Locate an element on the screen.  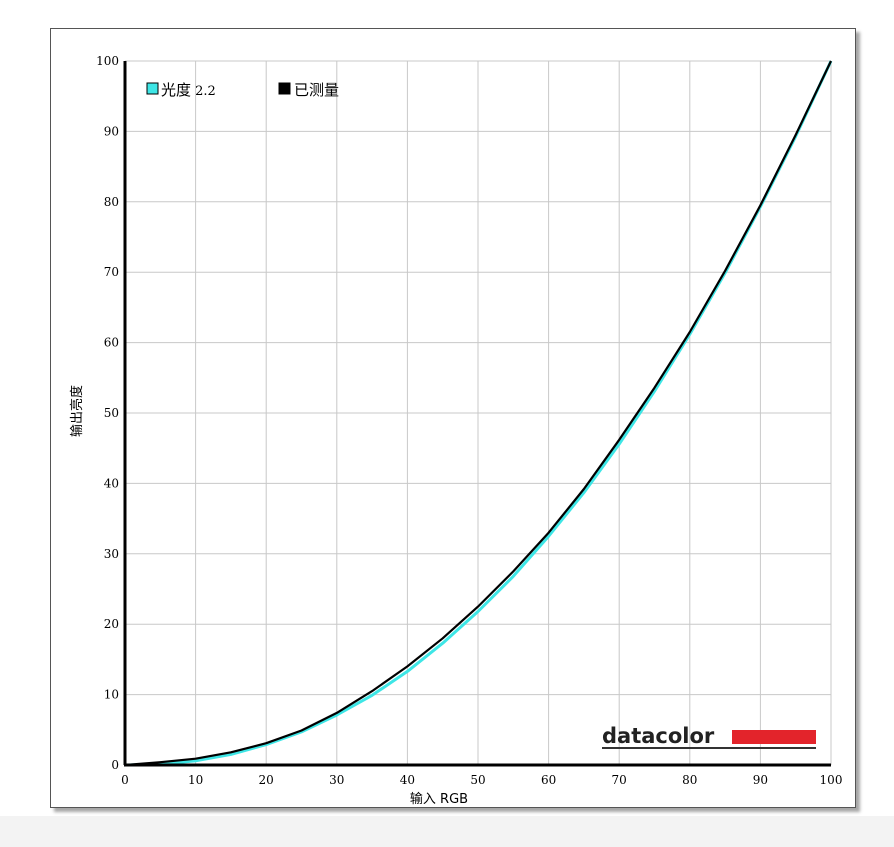
legend-swatch-gamma is located at coordinates (152, 88).